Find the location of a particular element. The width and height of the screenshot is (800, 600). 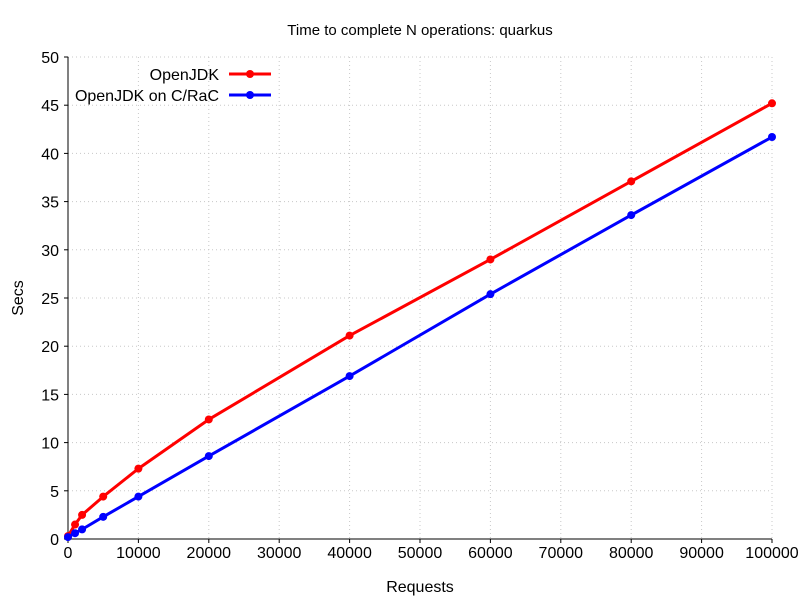

y-tick-label: 40 is located at coordinates (50, 154).